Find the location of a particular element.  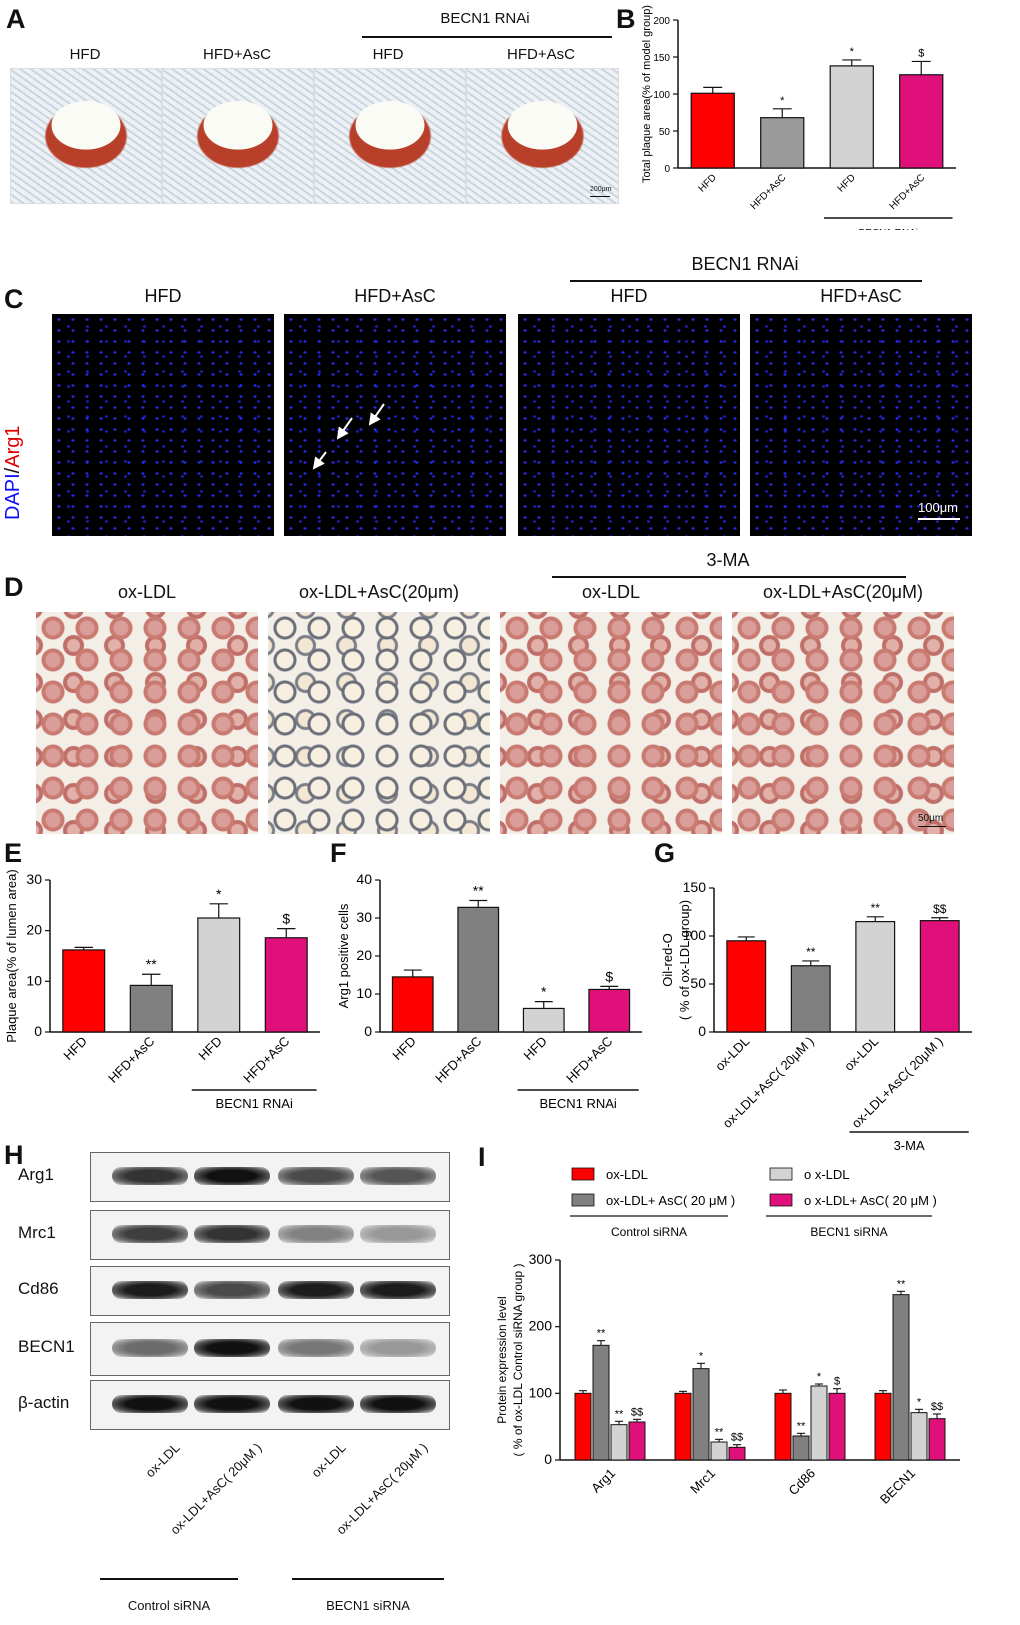

chart-i-legend-label: o x-LDL+ AsC( 20 μM ) is located at coordinates (870, 1200).